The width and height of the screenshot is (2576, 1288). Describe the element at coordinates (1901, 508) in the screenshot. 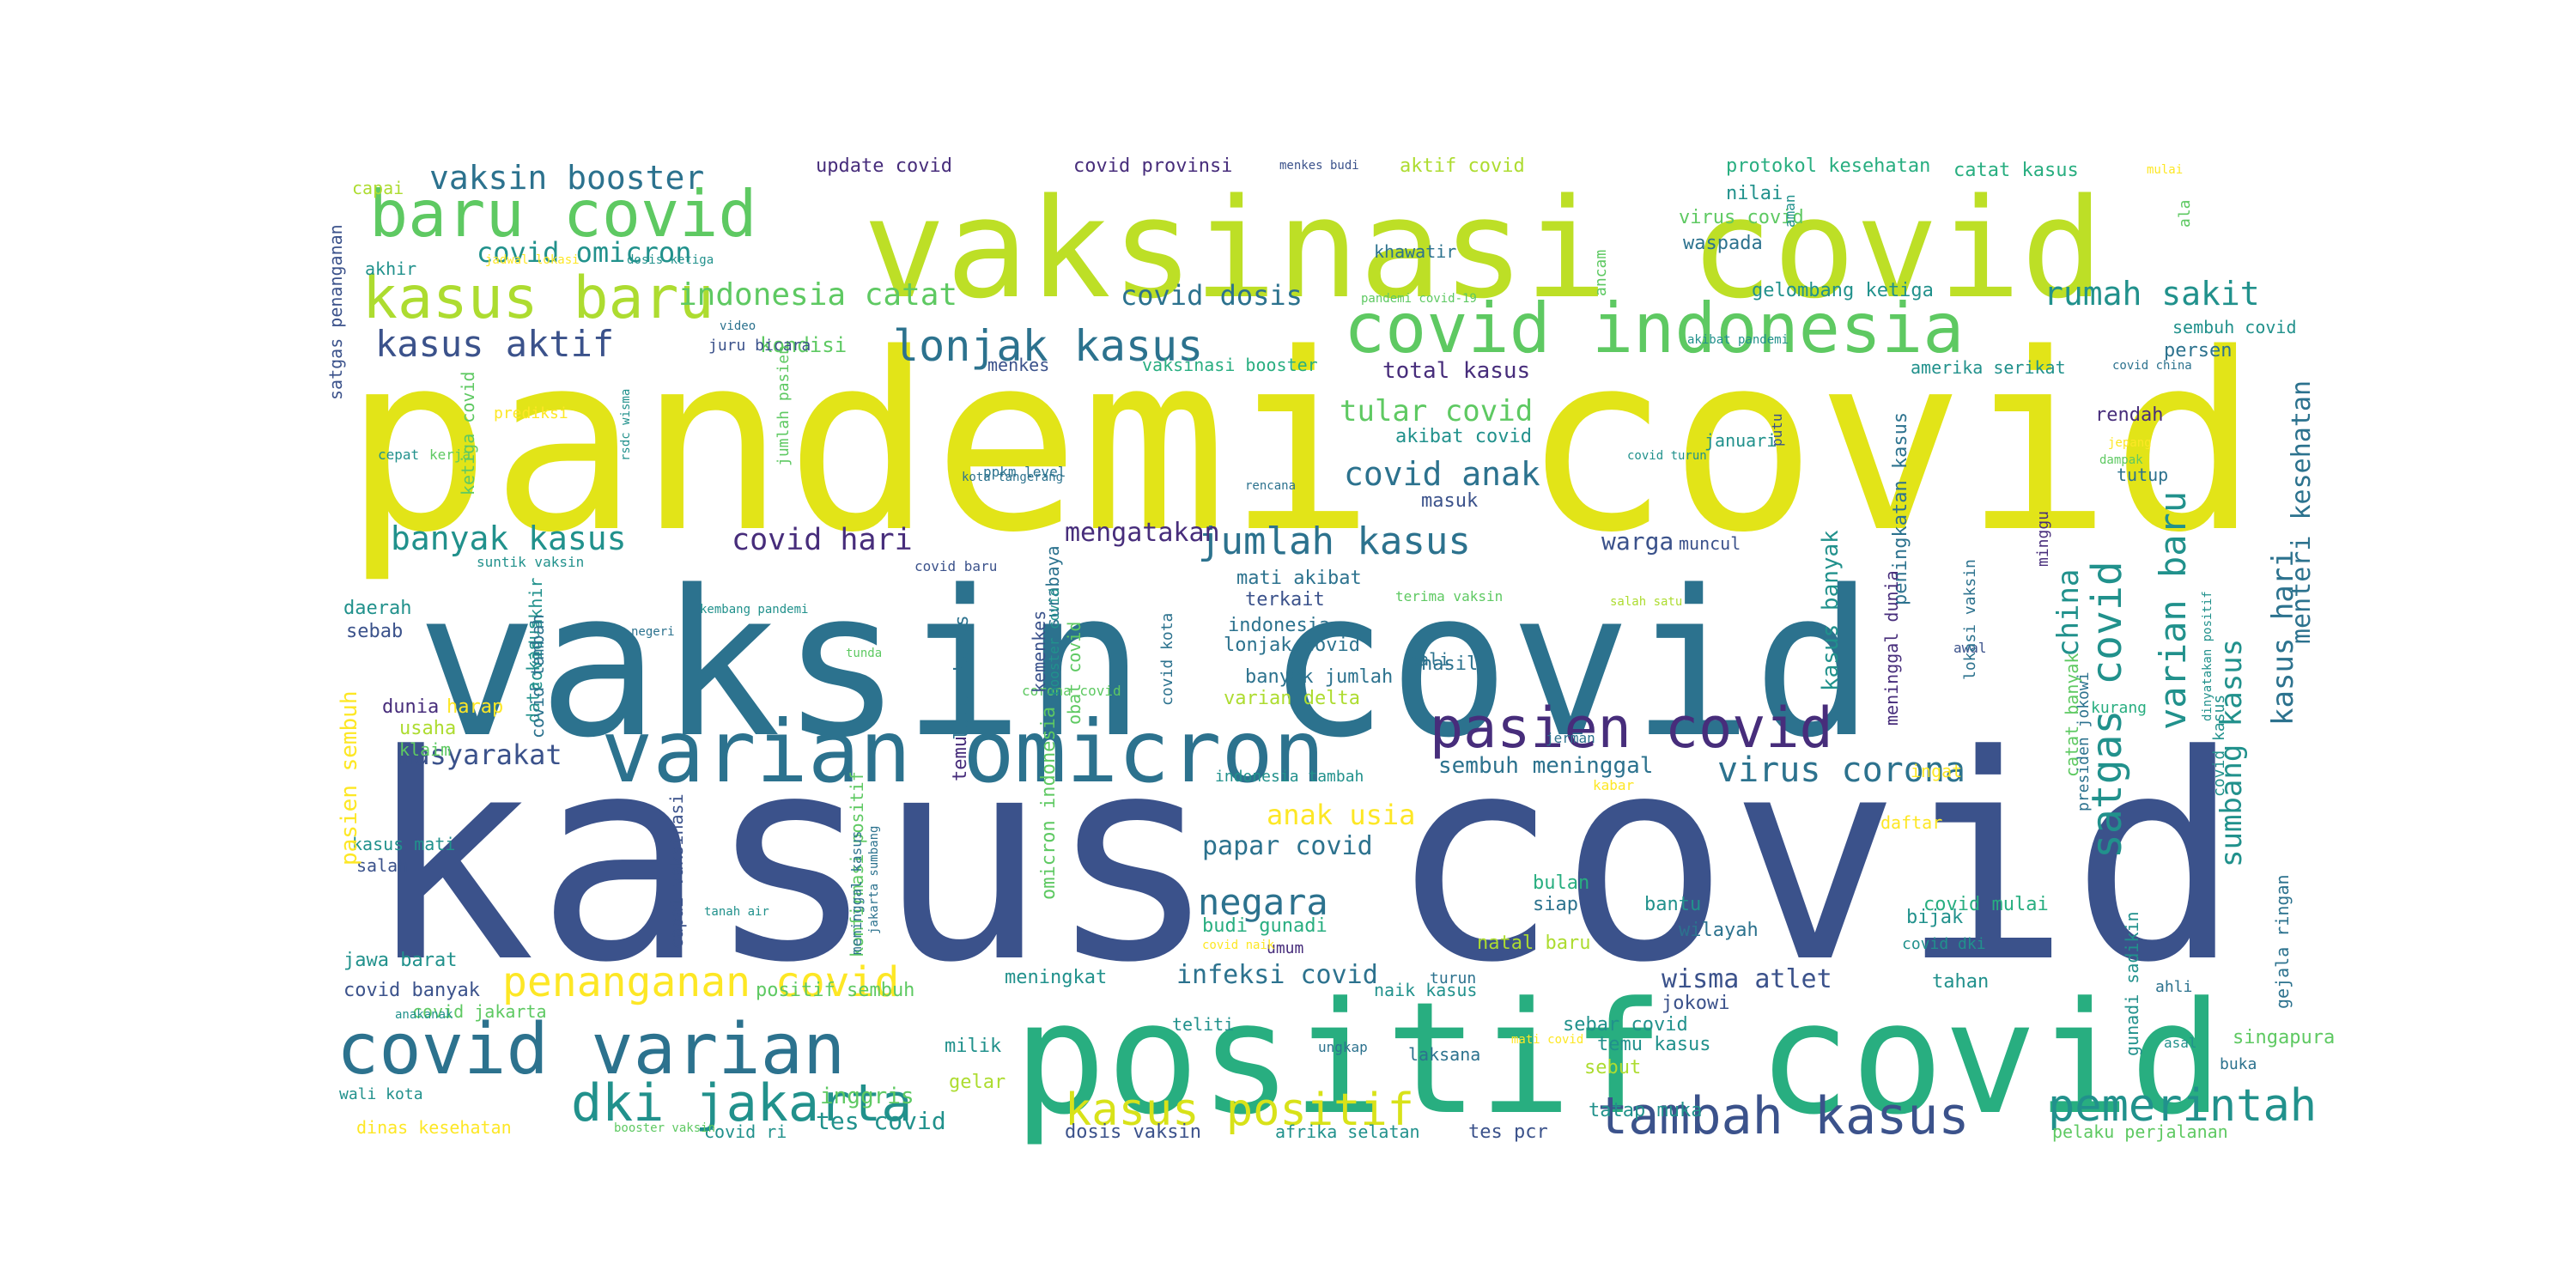

I see `cloud-word: peningkatan kasus` at that location.